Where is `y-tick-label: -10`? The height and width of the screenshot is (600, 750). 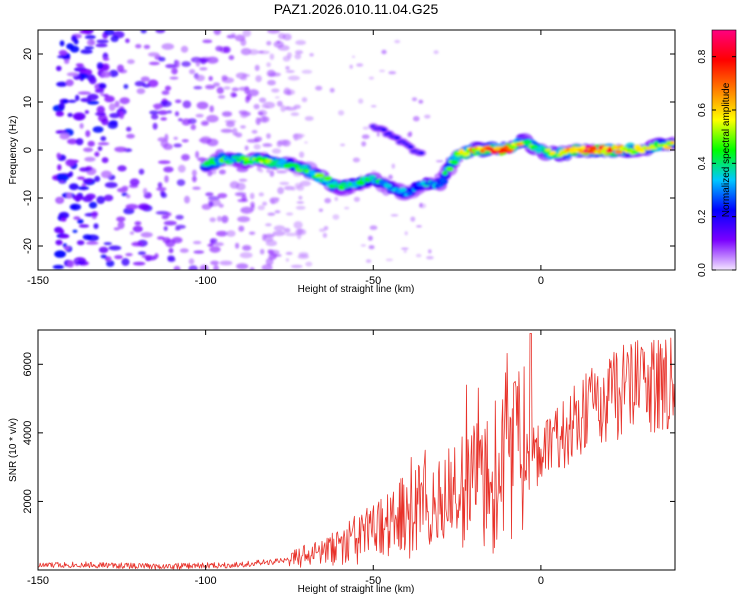 y-tick-label: -10 is located at coordinates (28, 198).